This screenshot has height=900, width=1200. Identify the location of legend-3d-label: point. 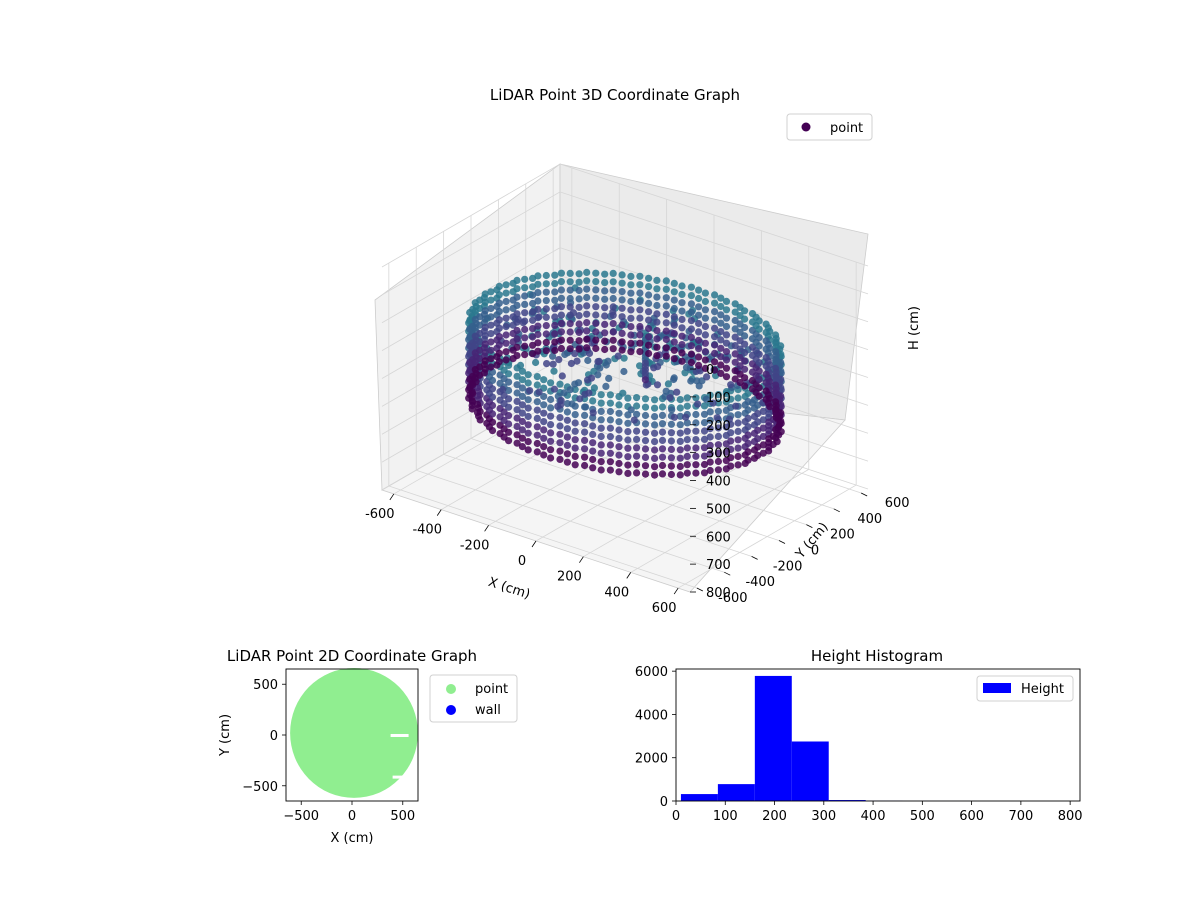
(846, 128).